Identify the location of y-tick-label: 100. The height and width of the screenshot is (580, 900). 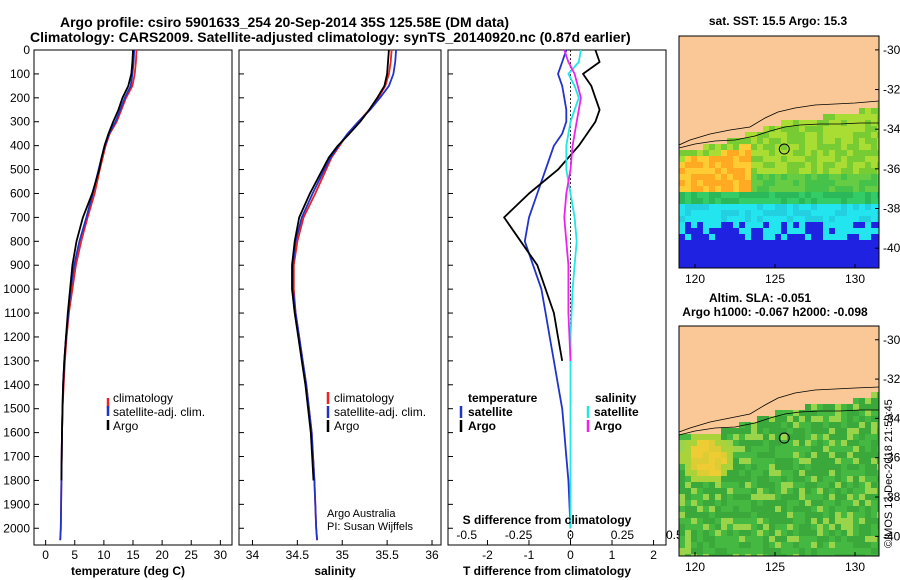
(20, 74).